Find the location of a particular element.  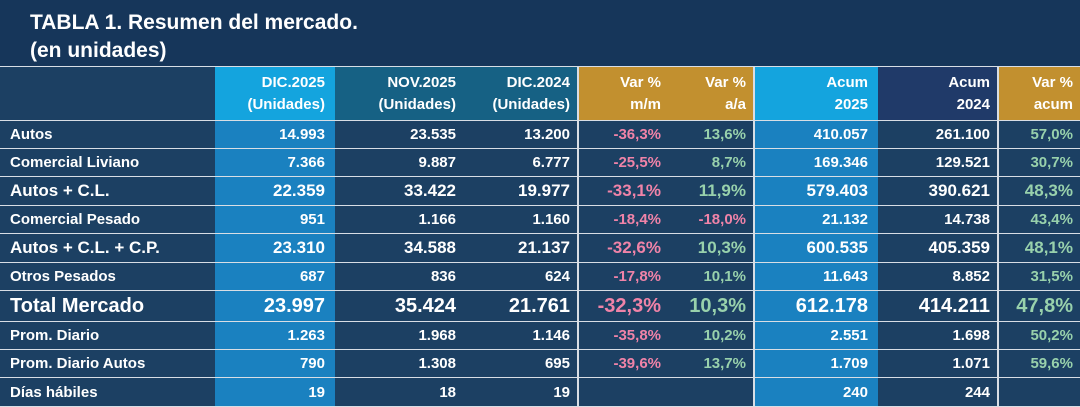

cell-acum2024: 414.211 is located at coordinates (937, 306).